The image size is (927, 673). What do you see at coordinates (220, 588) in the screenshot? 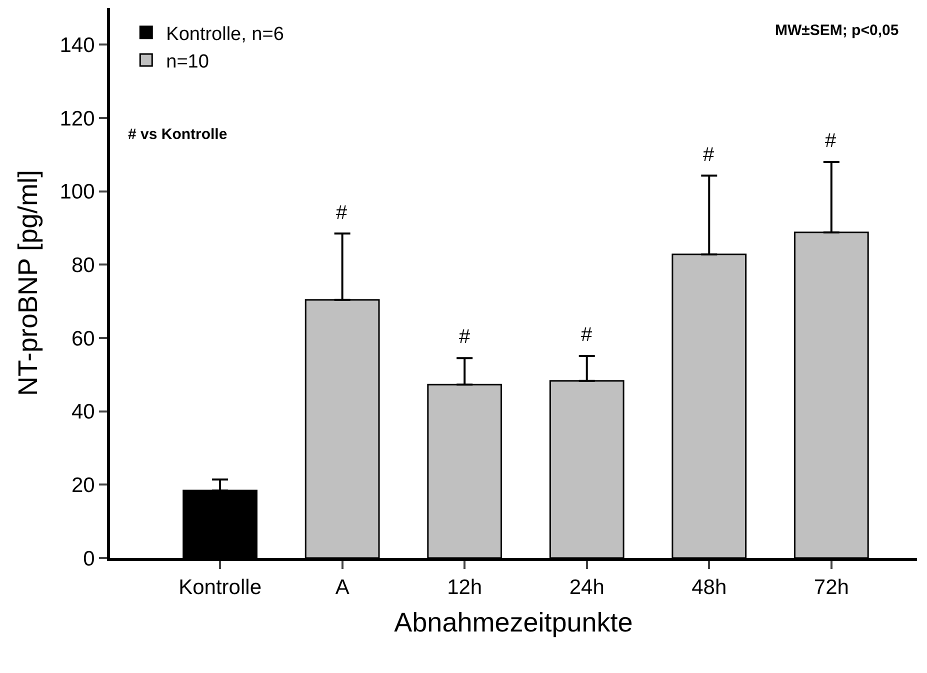
I see `x-tick-label: Kontrolle` at bounding box center [220, 588].